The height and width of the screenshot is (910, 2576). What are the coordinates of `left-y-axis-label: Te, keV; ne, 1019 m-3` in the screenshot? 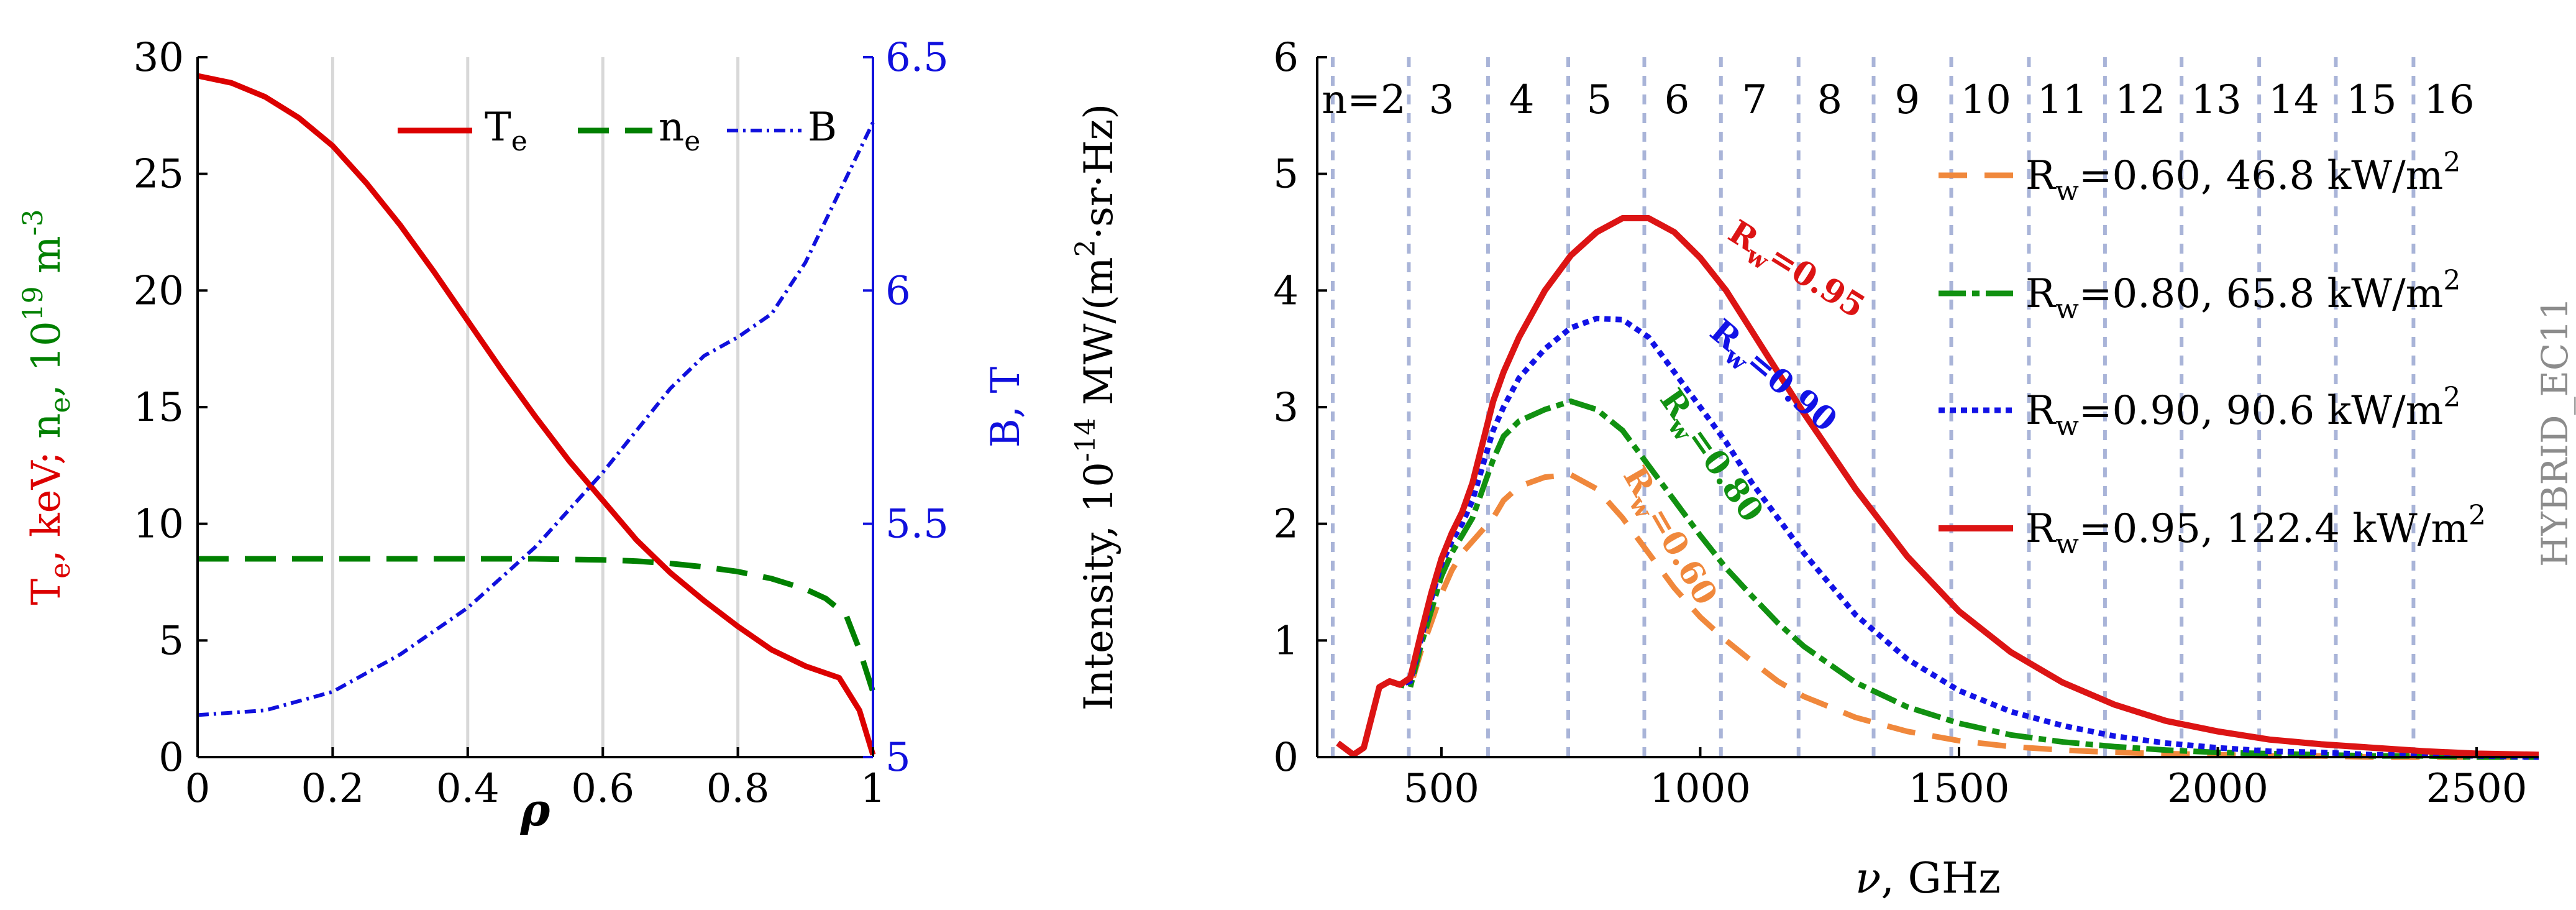 It's located at (46, 407).